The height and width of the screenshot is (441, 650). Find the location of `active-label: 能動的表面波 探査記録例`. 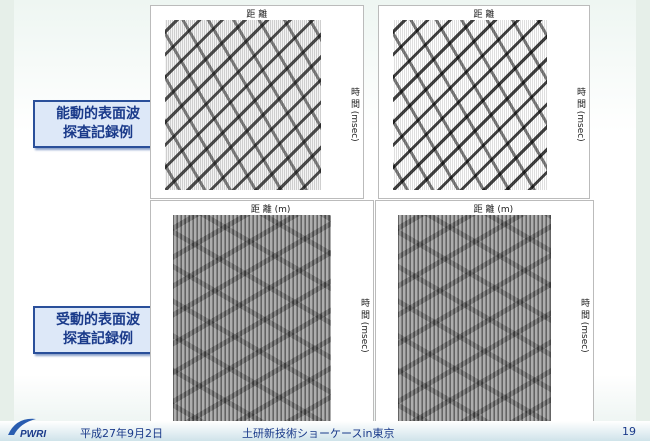

active-label: 能動的表面波 探査記録例 is located at coordinates (98, 124).